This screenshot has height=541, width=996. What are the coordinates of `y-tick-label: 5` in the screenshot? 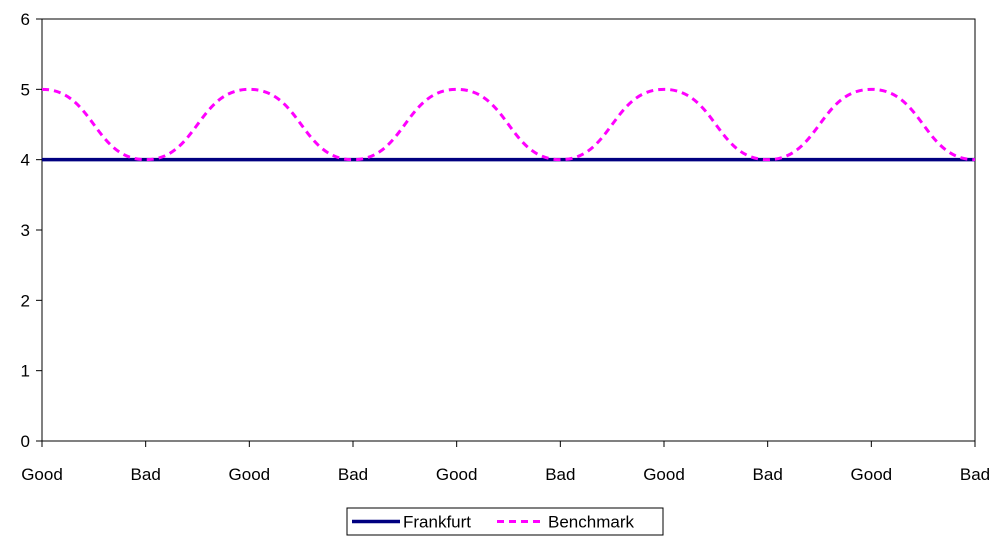 It's located at (25, 89).